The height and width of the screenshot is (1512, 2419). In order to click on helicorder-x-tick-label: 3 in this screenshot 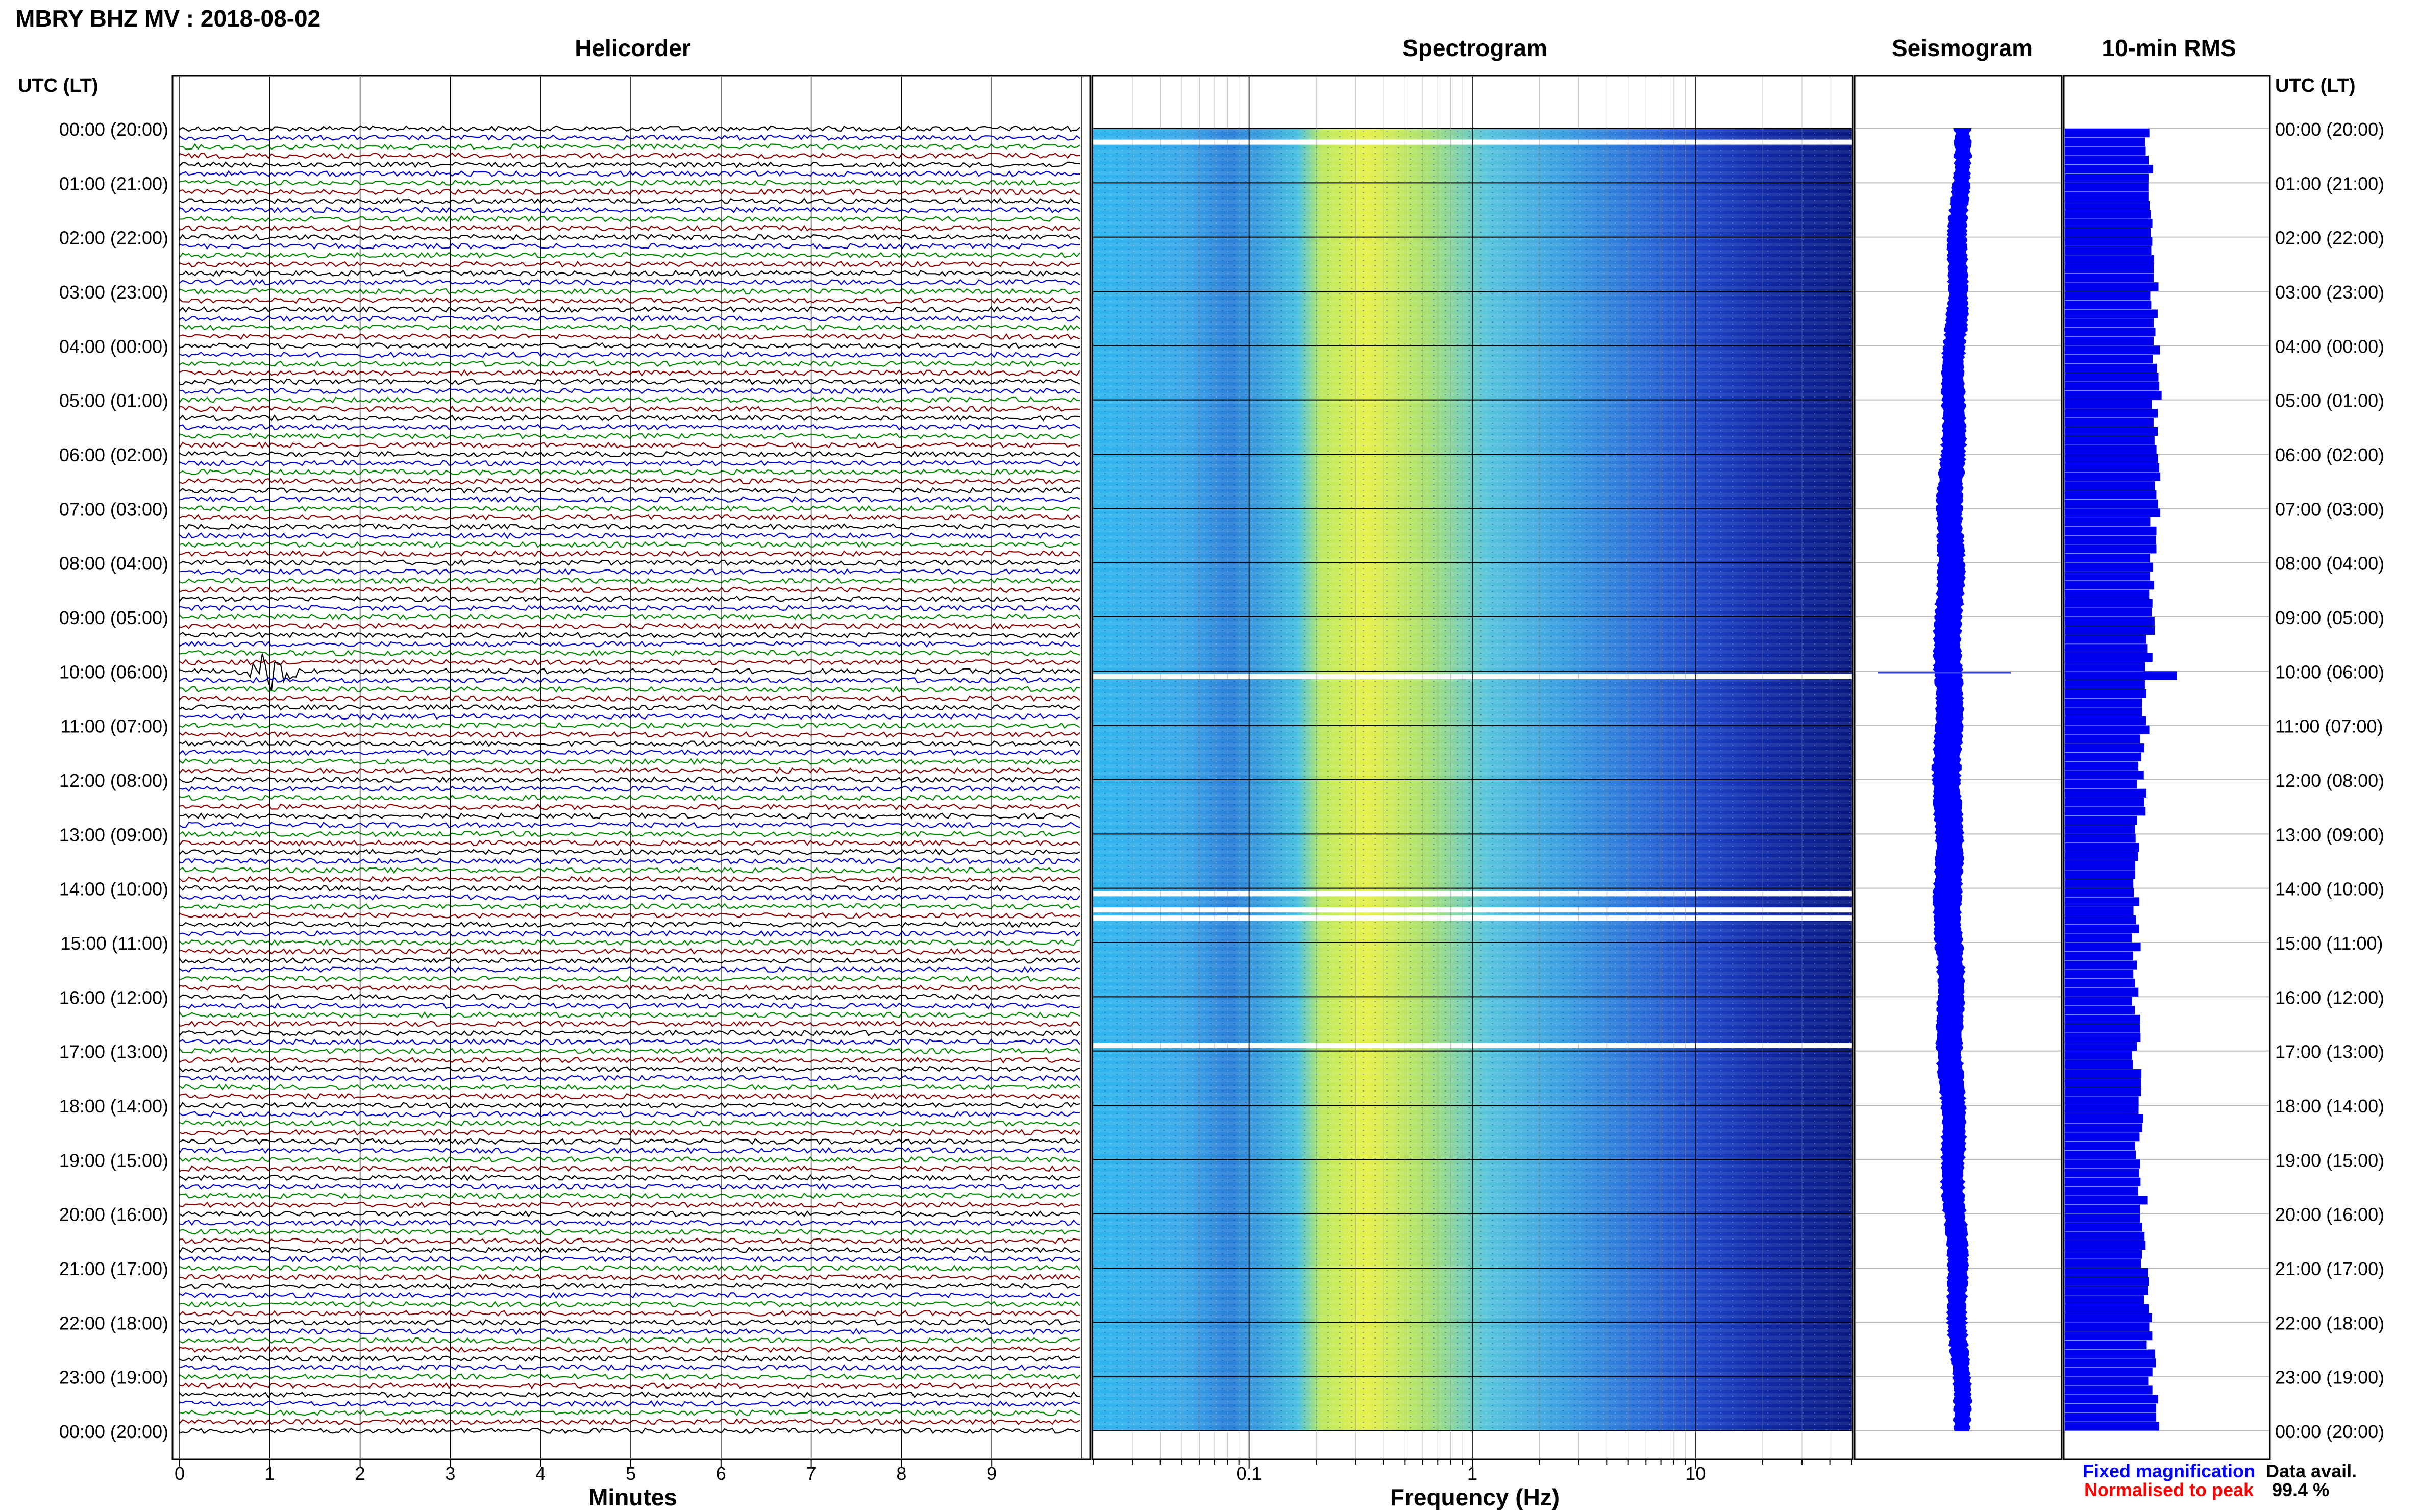, I will do `click(450, 1473)`.